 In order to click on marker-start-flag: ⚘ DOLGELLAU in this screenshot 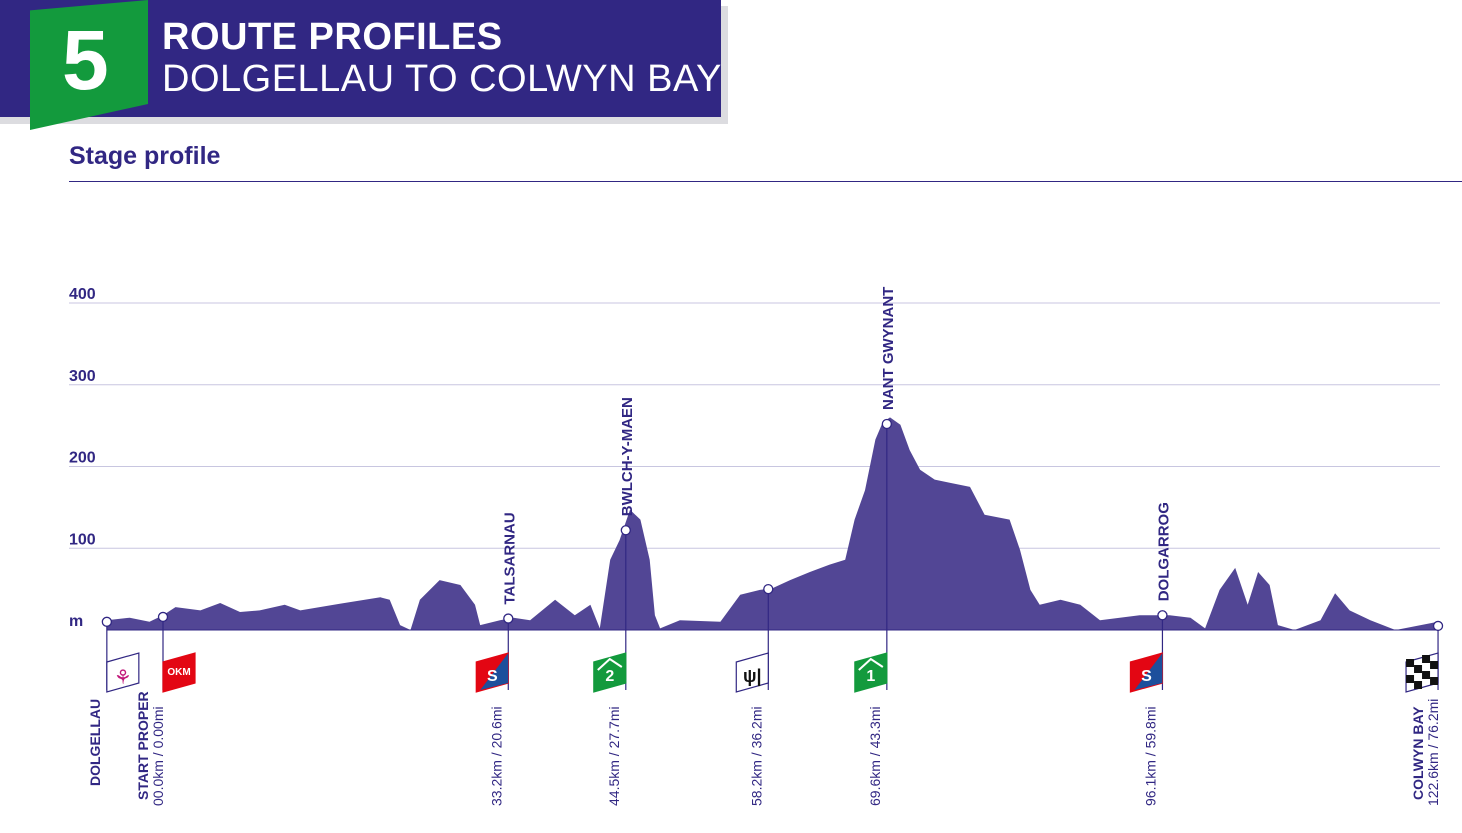, I will do `click(113, 701)`.